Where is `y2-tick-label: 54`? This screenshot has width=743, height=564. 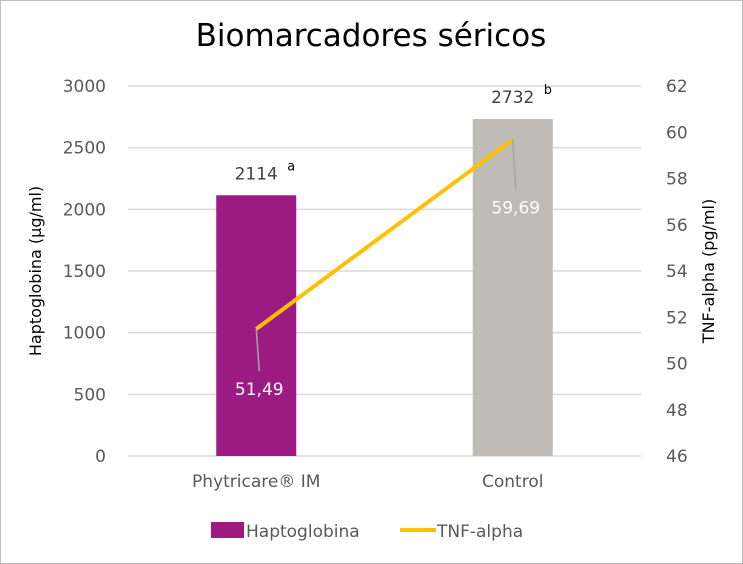
y2-tick-label: 54 is located at coordinates (677, 272).